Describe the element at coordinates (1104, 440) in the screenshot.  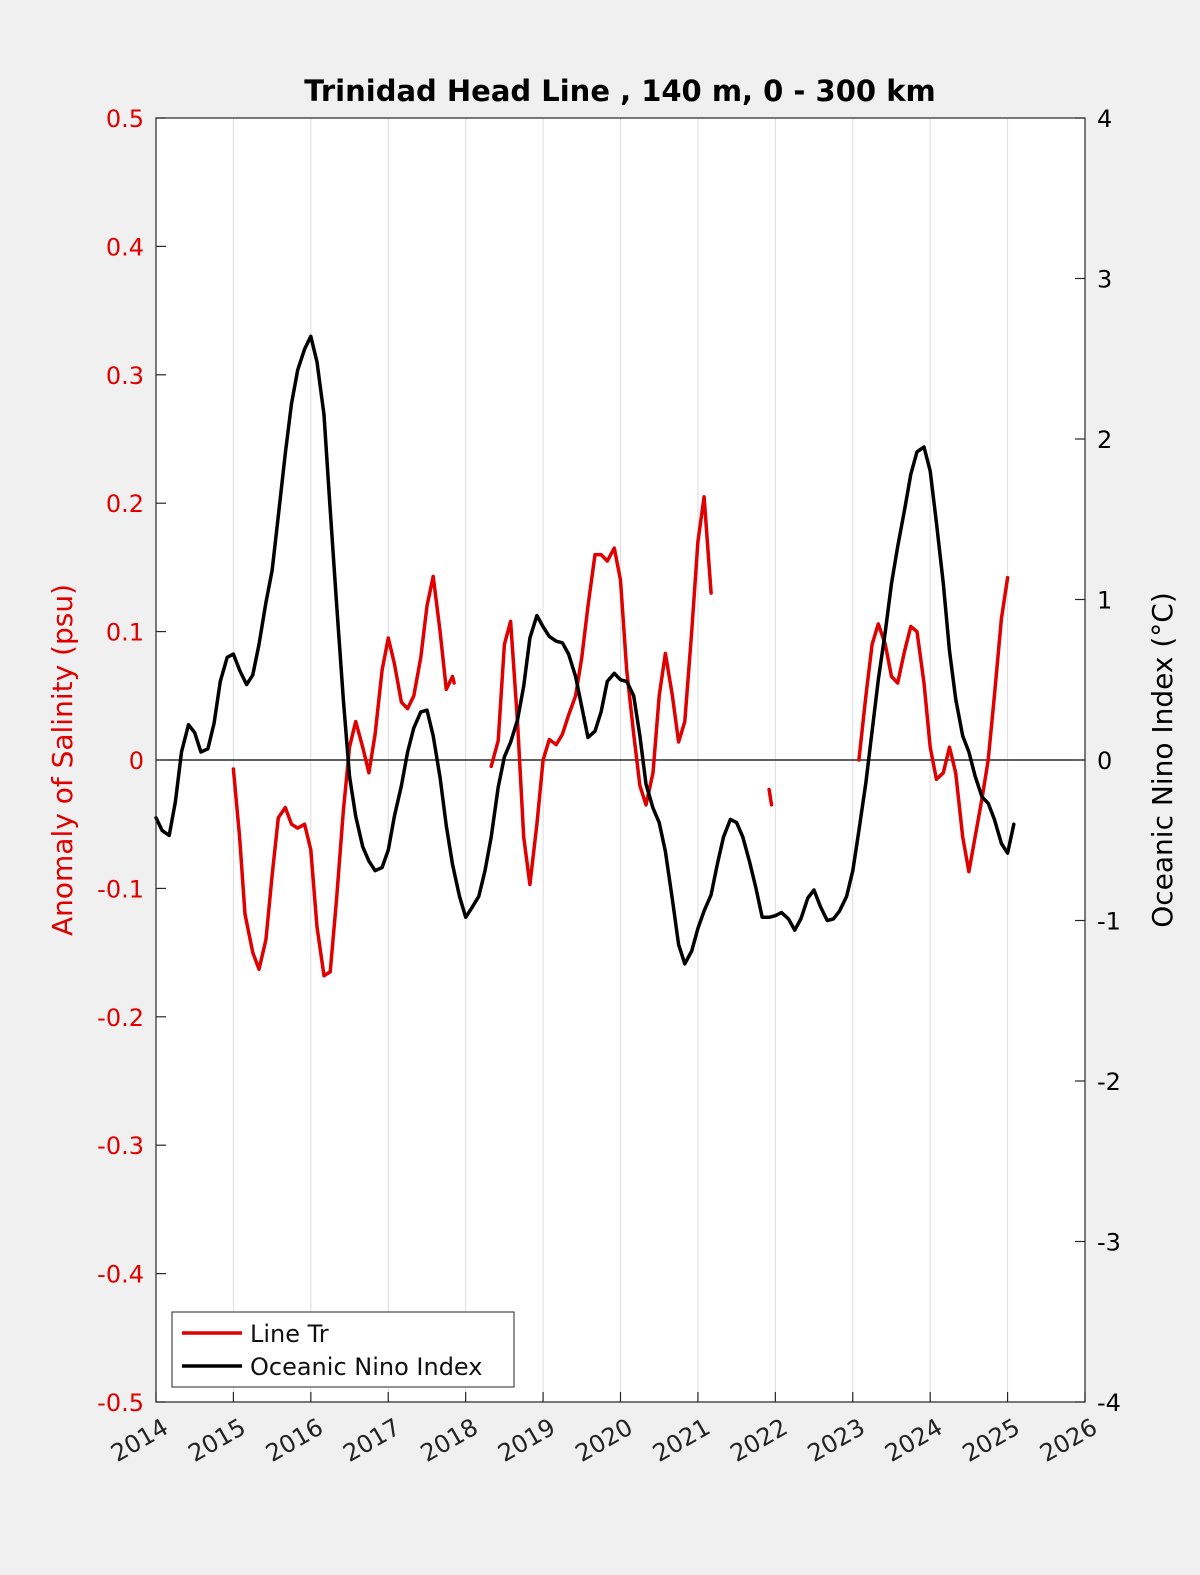
I see `right-tick-label: 2` at that location.